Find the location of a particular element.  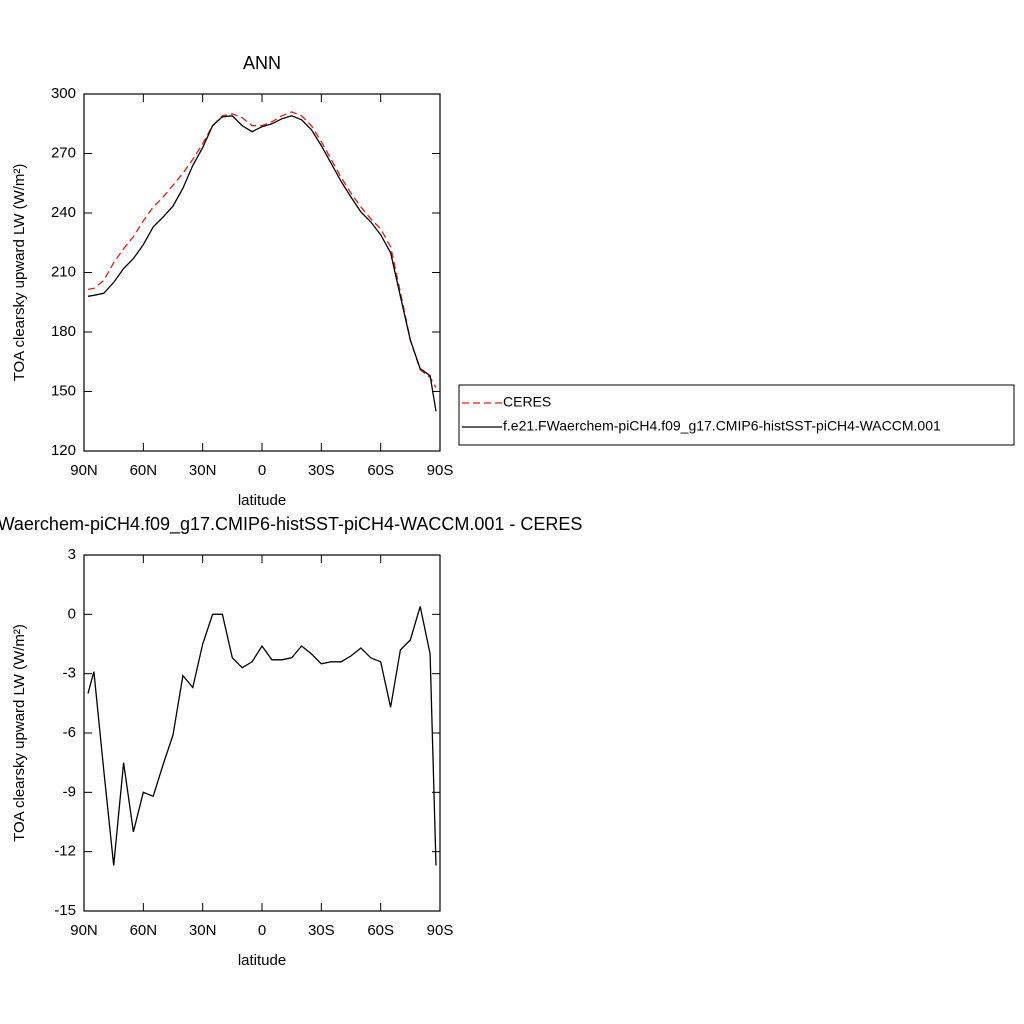

legend-box is located at coordinates (736, 415).